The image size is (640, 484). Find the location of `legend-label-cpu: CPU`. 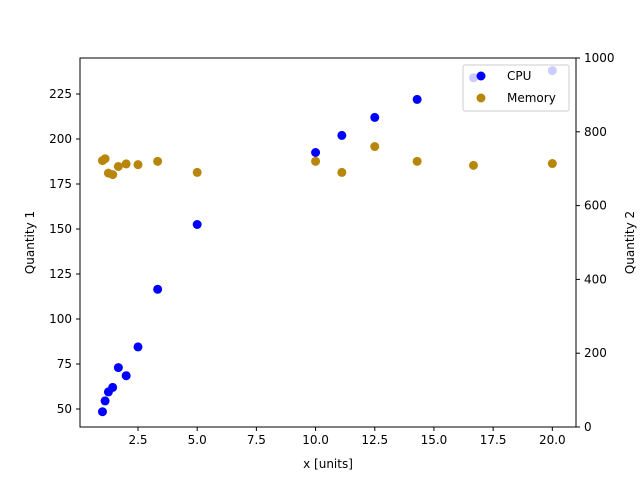

legend-label-cpu: CPU is located at coordinates (519, 76).